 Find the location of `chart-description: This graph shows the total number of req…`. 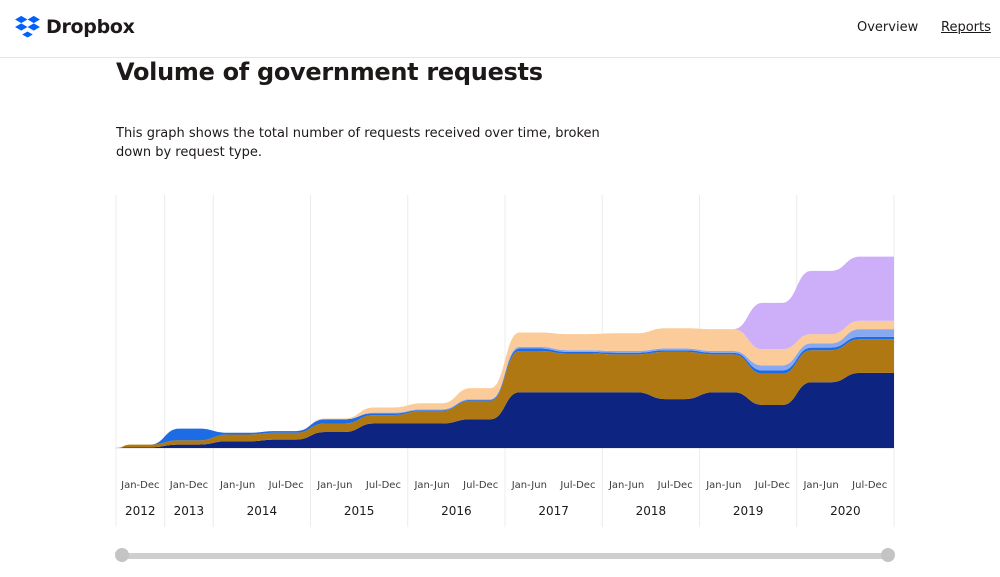

chart-description: This graph shows the total number of req… is located at coordinates (358, 143).